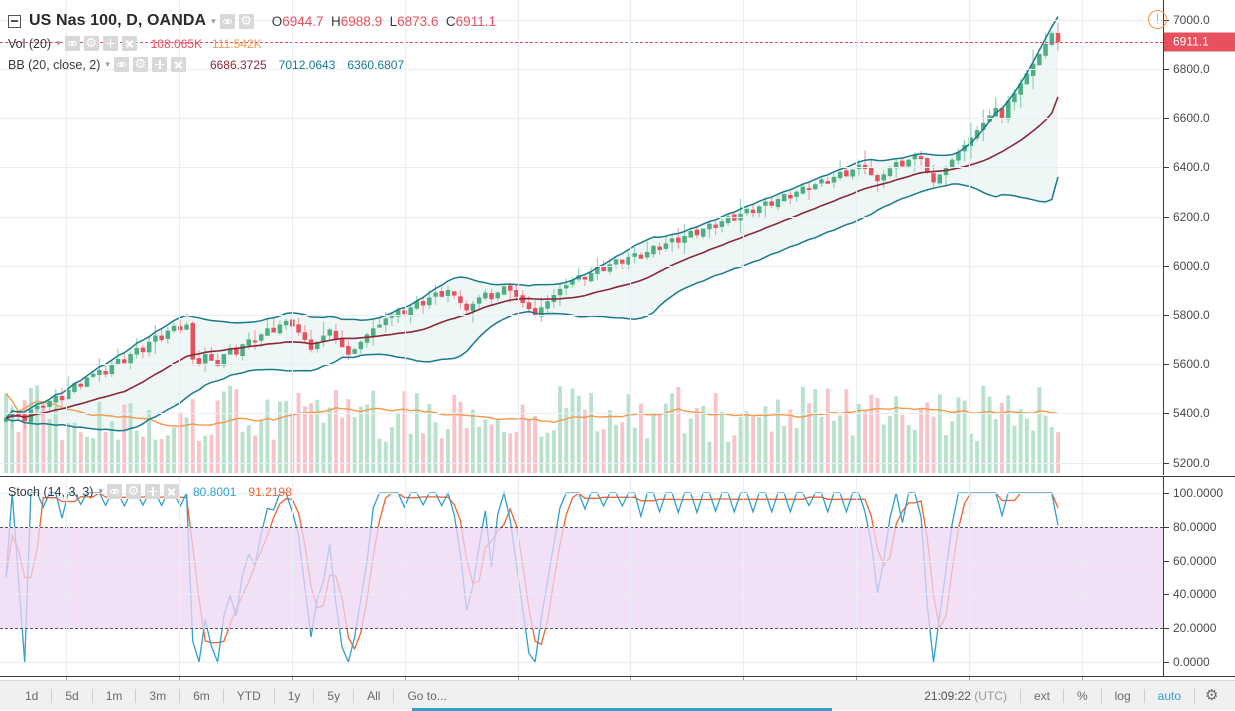 The height and width of the screenshot is (711, 1235). Describe the element at coordinates (354, 695) in the screenshot. I see `toolbar-separator` at that location.